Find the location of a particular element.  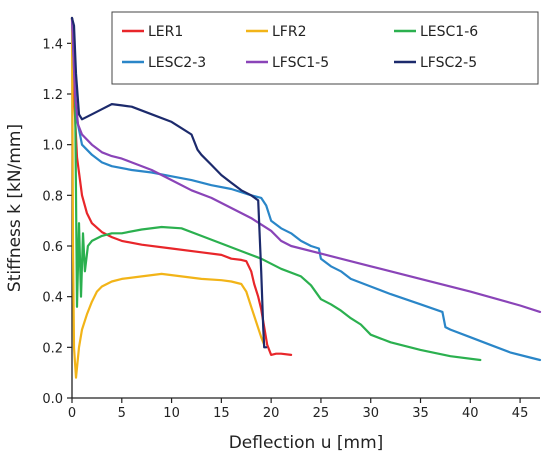

y-tick-label: 0.0 is located at coordinates (52, 399).